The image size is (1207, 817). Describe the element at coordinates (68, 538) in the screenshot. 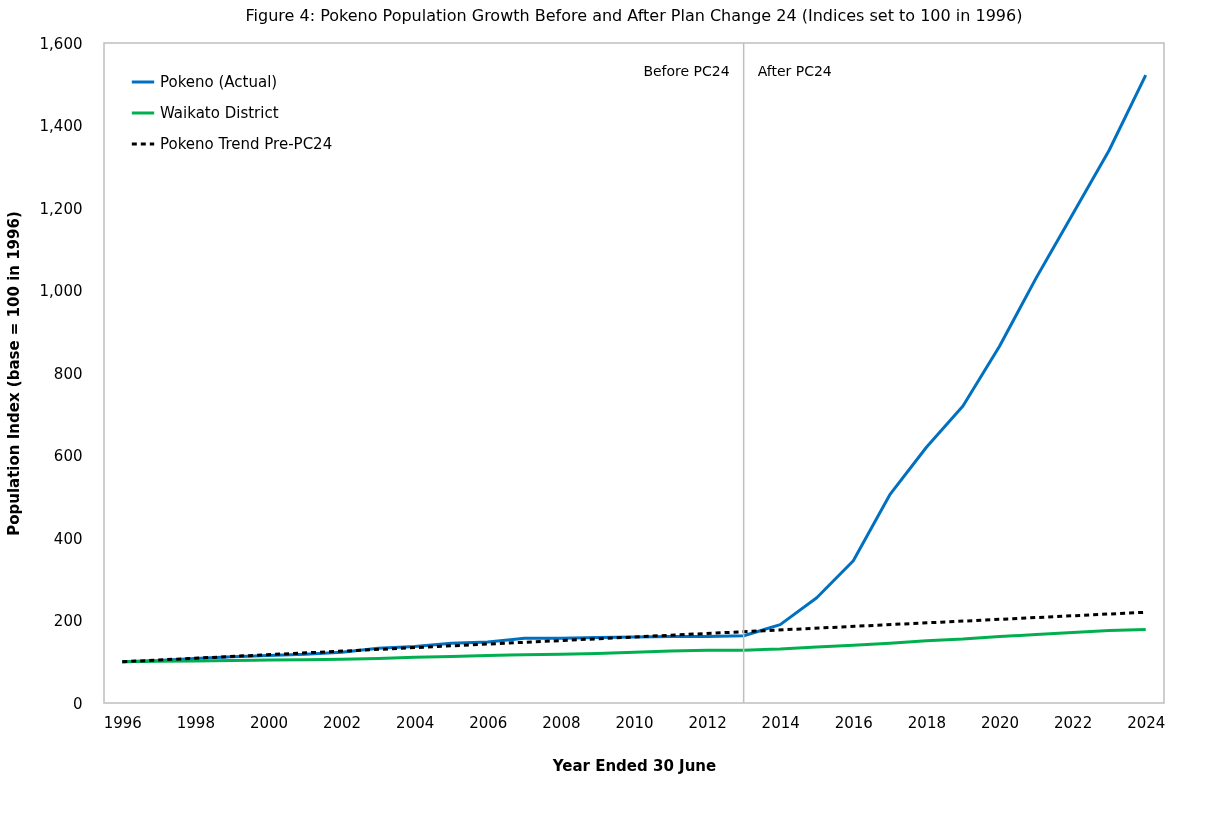

I see `y-tick-label: 400` at that location.